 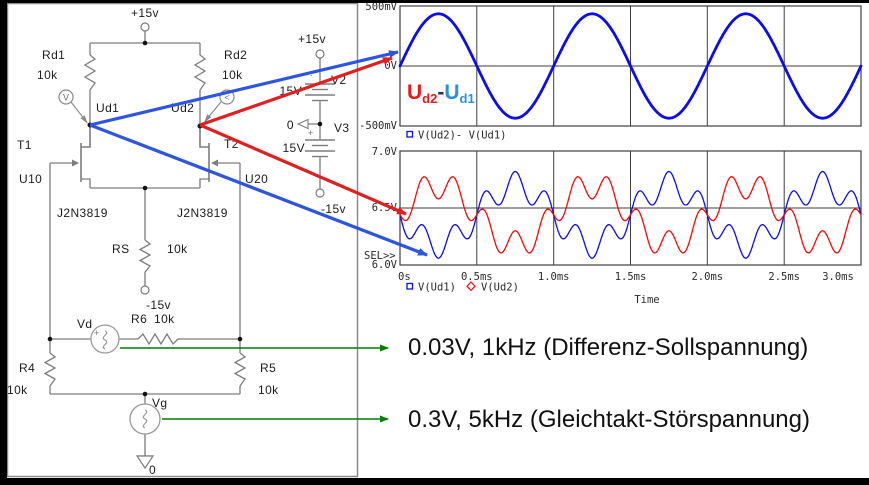 I want to click on label-ref-0: 0, so click(x=290, y=125).